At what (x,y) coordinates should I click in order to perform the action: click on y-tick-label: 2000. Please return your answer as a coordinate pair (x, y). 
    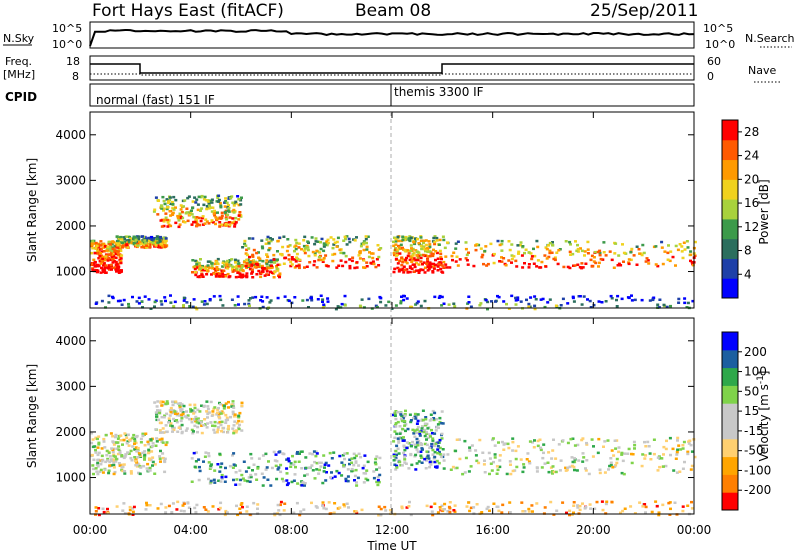
    Looking at the image, I should click on (70, 432).